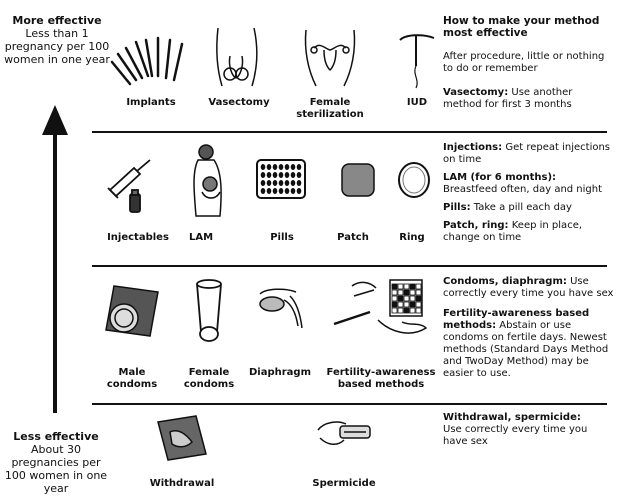  What do you see at coordinates (132, 311) in the screenshot?
I see `male-condoms-icon` at bounding box center [132, 311].